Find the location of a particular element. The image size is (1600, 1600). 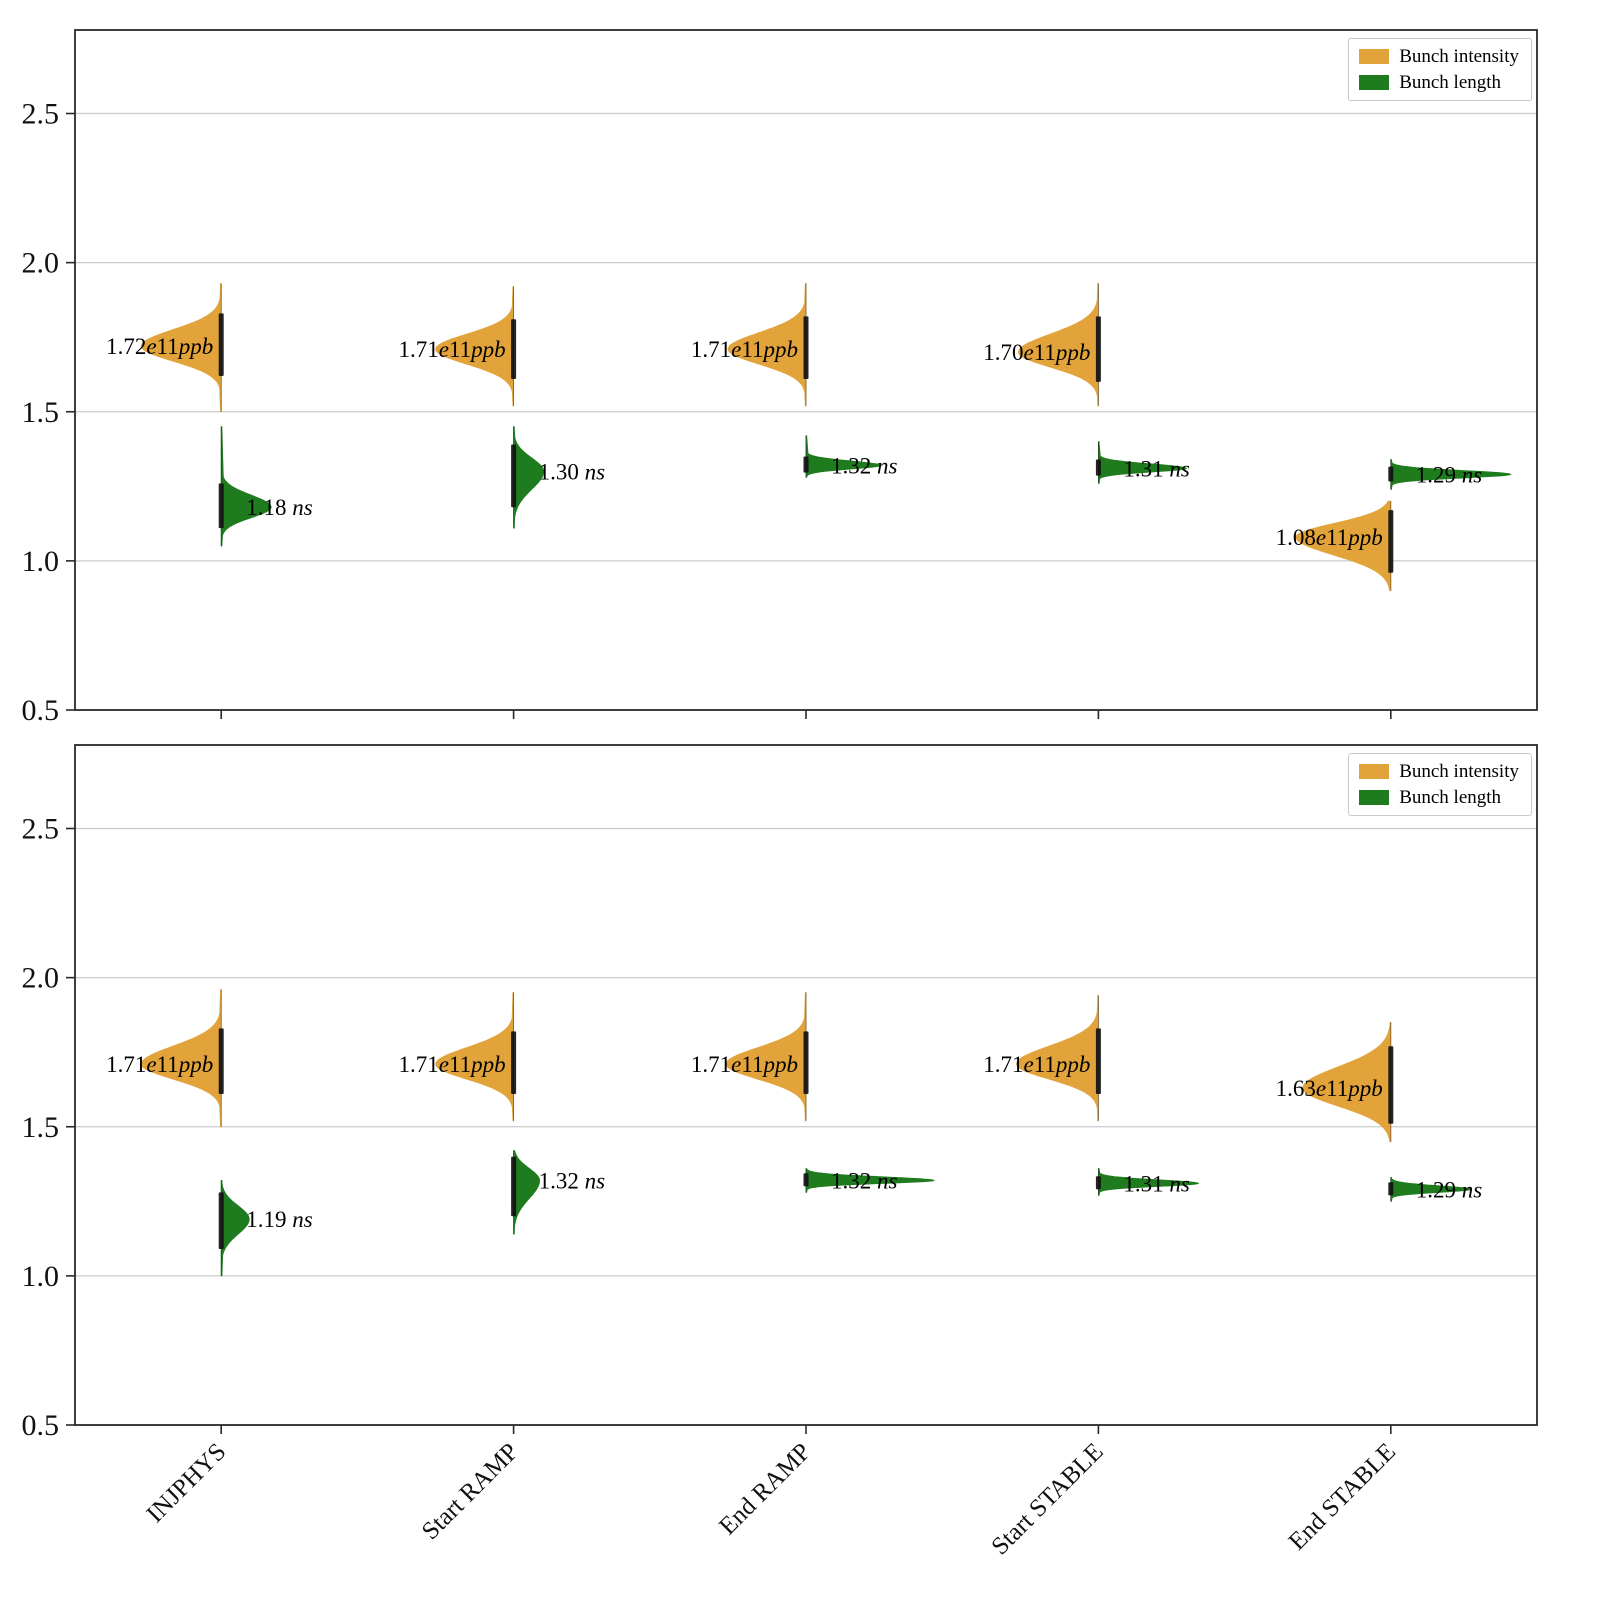

length-value-label-start-ramp: 1.30 ns is located at coordinates (572, 471).